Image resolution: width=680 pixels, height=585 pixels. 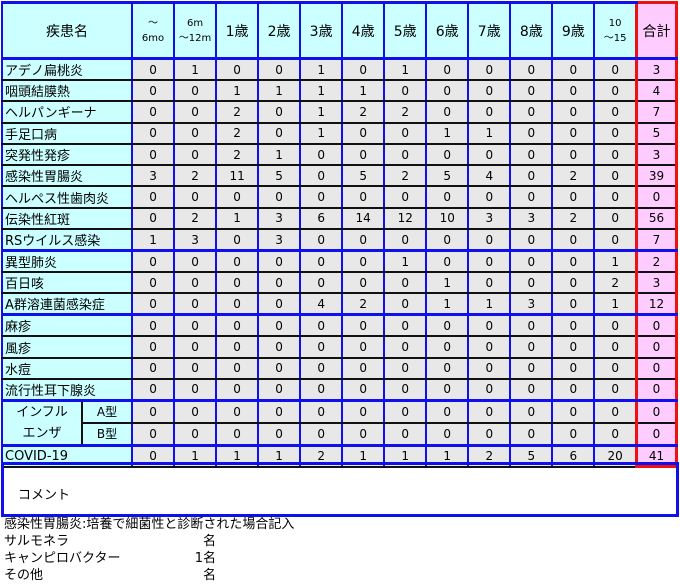 I want to click on total-cell: 2, so click(x=656, y=261).